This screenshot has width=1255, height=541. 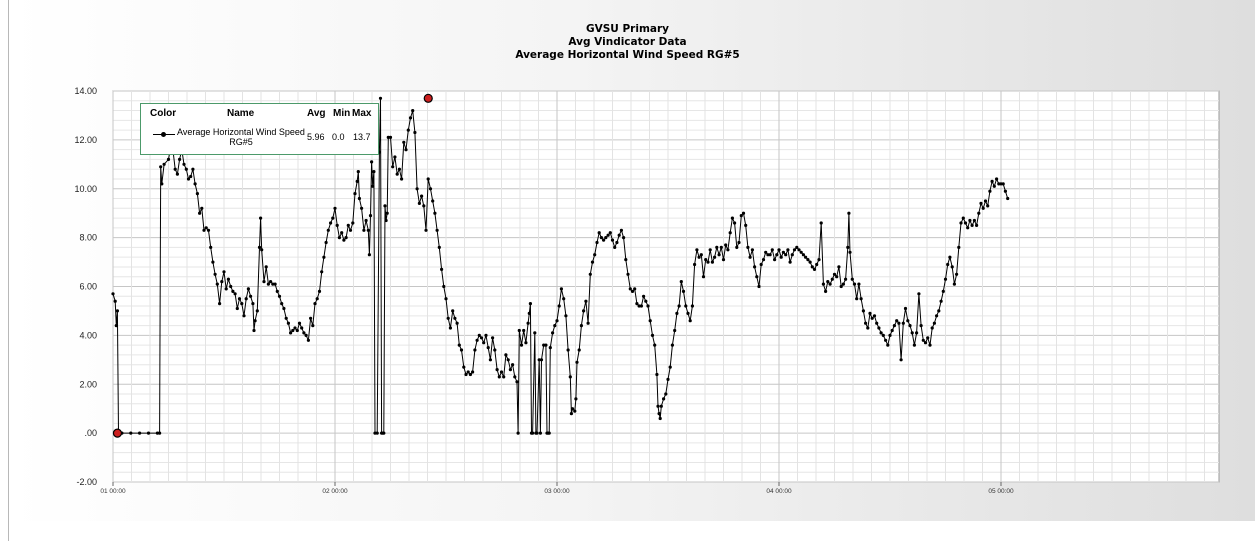 What do you see at coordinates (362, 137) in the screenshot?
I see `legend-series-max: 13.7` at bounding box center [362, 137].